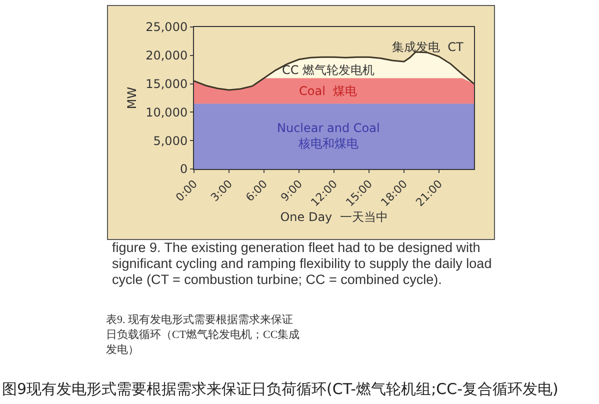 The width and height of the screenshot is (599, 404). I want to click on caption: figure 9. The existing generation fleet had to be designed with significant cycling and ramping flexibility to supply the daily load cycle (CT = combustion turbine; CC = combined cycle)., so click(302, 264).